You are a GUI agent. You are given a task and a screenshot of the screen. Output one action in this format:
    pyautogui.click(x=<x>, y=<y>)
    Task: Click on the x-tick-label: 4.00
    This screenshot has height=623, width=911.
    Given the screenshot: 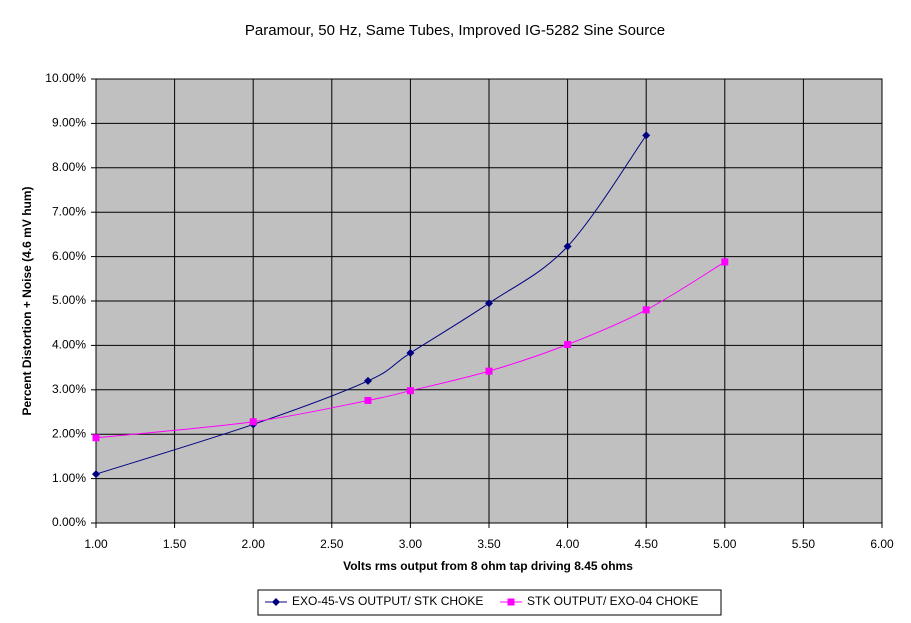 What is the action you would take?
    pyautogui.click(x=568, y=544)
    